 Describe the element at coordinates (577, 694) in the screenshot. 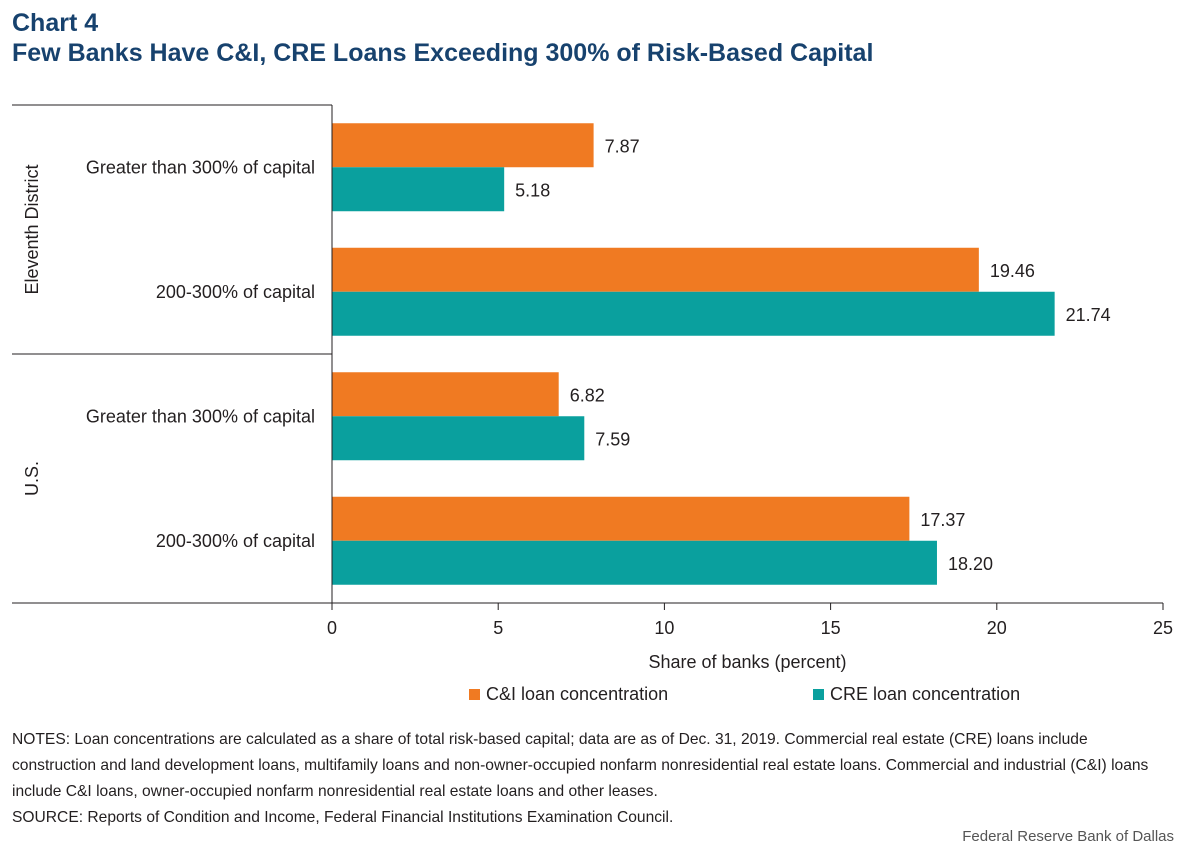

I see `legend-label-ci: C&I loan concentration` at that location.